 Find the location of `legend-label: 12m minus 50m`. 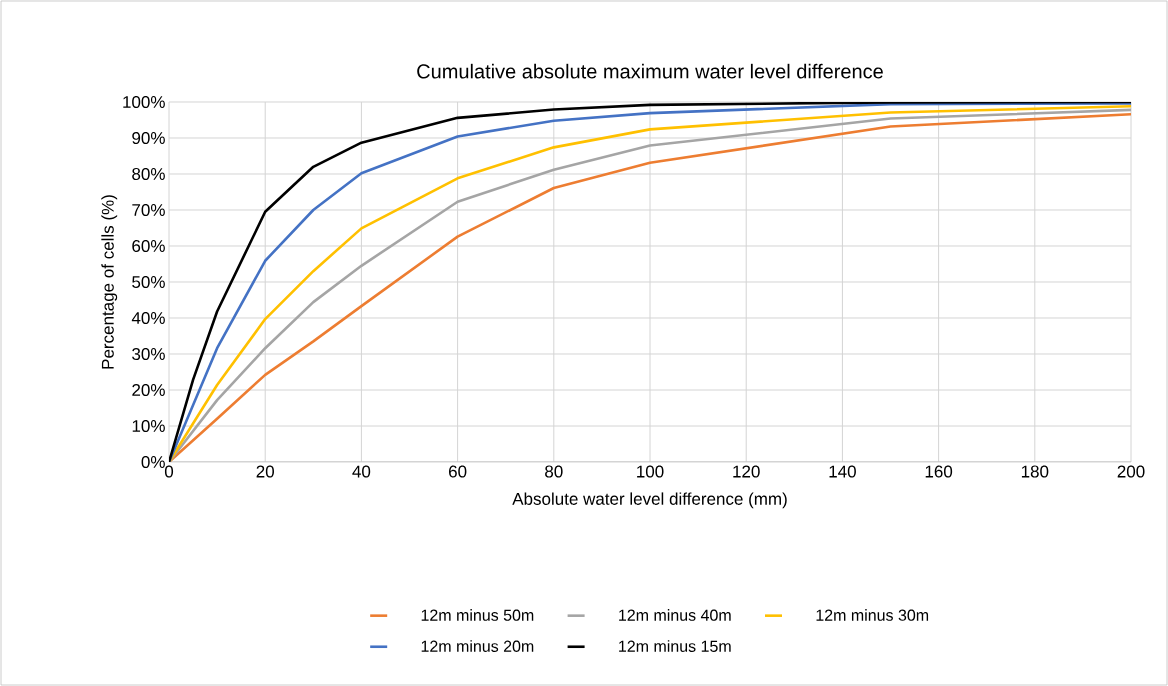

legend-label: 12m minus 50m is located at coordinates (477, 615).